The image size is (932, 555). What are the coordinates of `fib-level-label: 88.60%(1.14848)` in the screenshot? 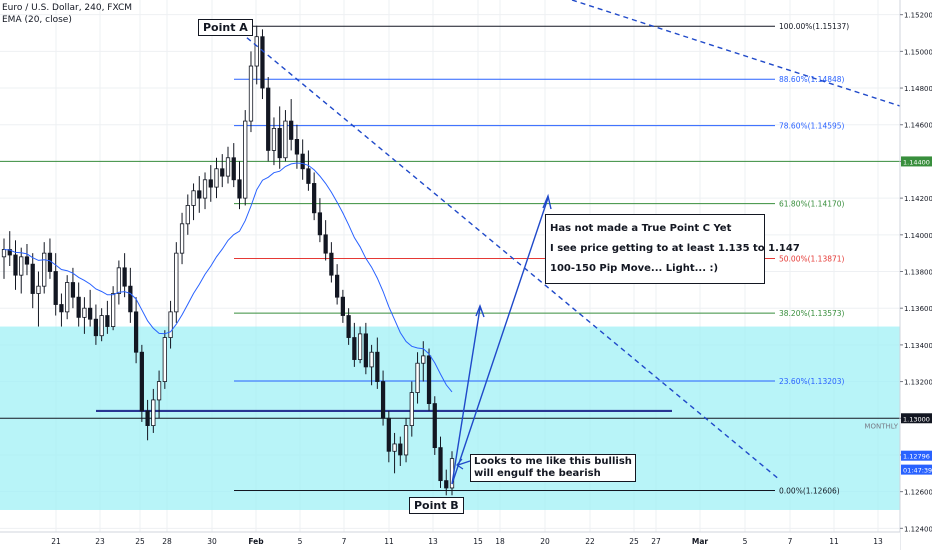 It's located at (812, 79).